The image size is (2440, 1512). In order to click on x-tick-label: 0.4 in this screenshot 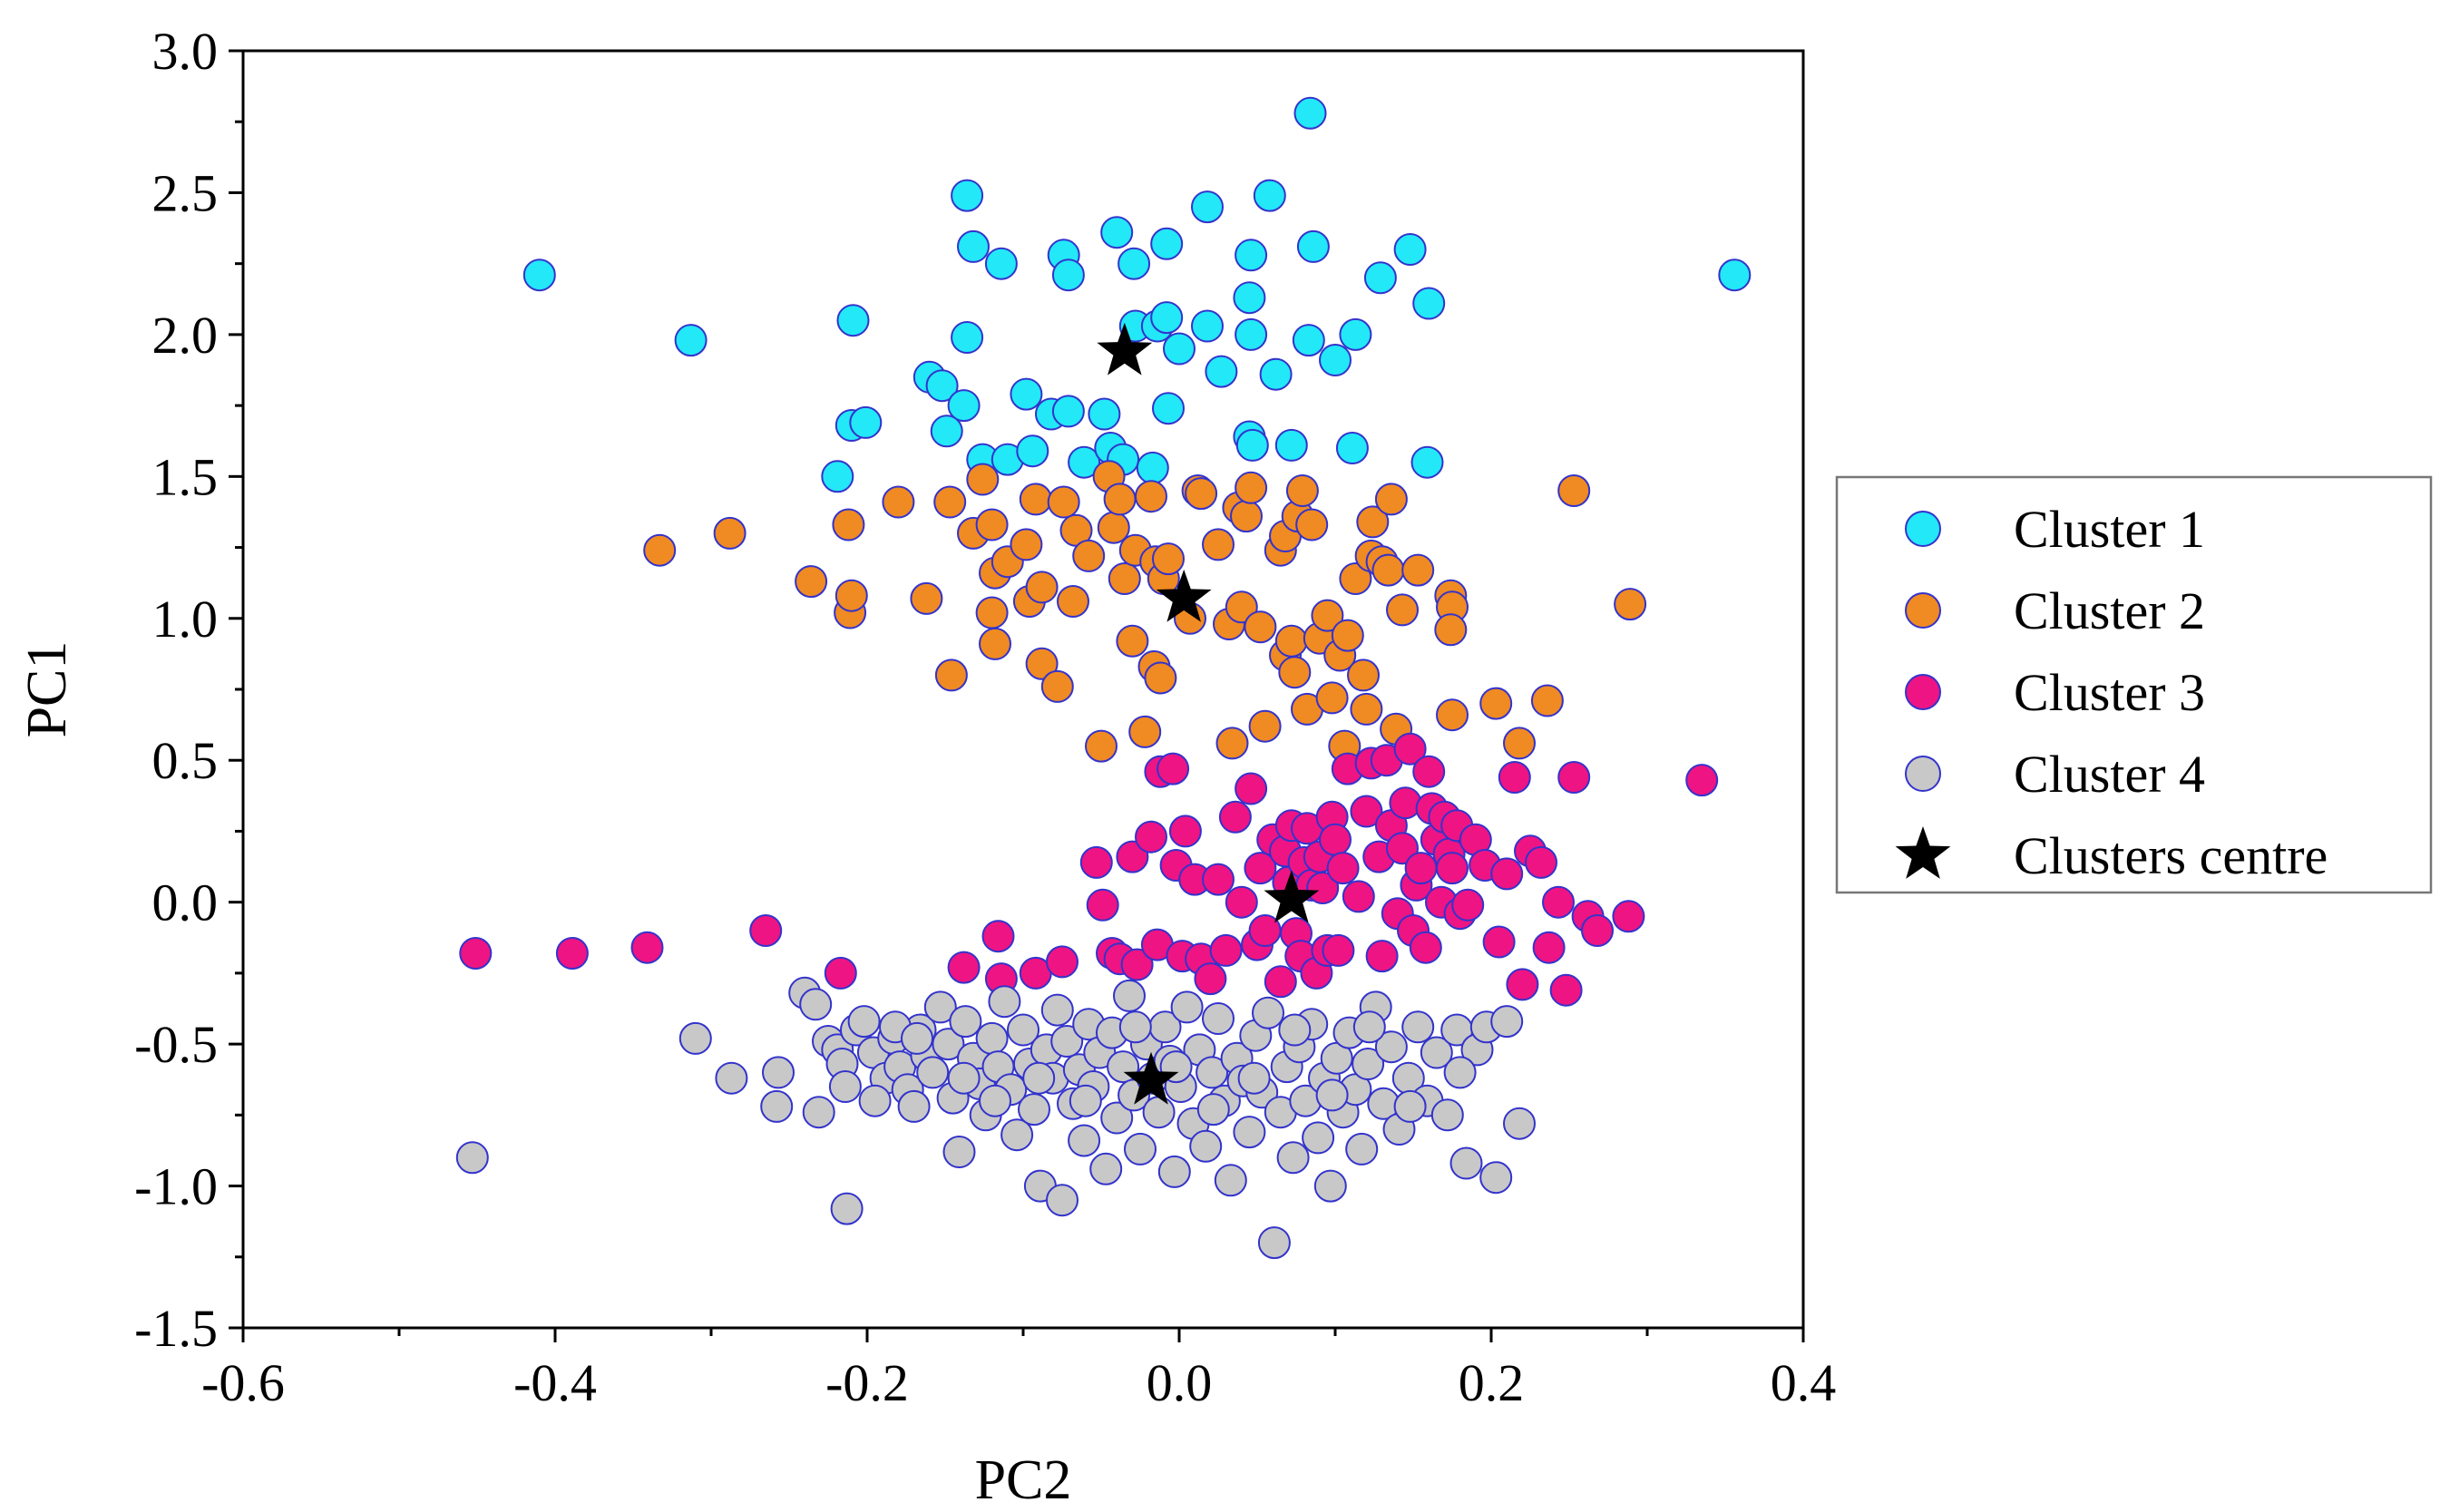, I will do `click(1804, 1382)`.